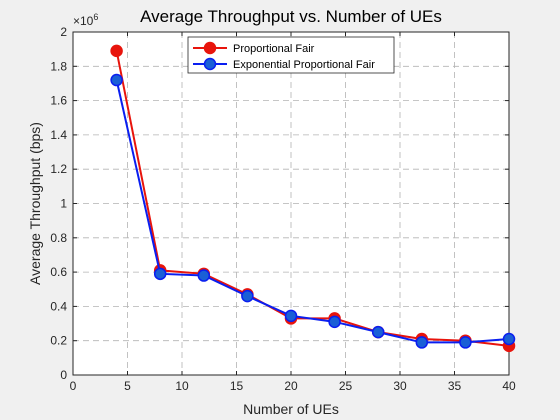 The height and width of the screenshot is (420, 560). What do you see at coordinates (127, 386) in the screenshot?
I see `x-tick-label: 5` at bounding box center [127, 386].